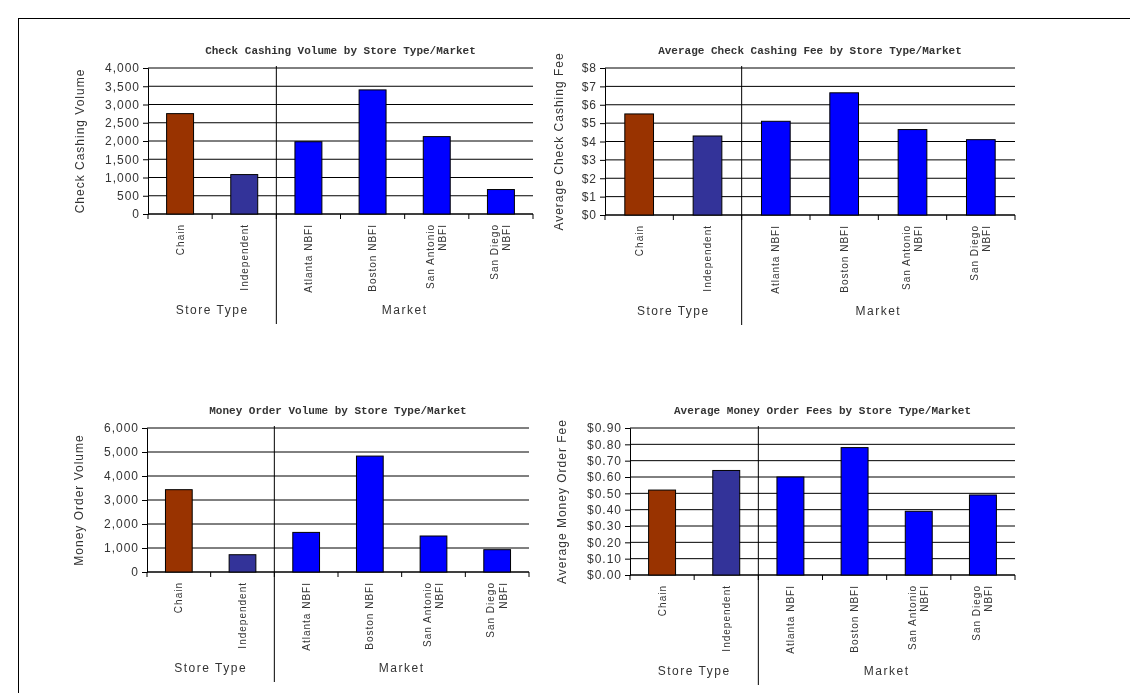 The image size is (1130, 693). What do you see at coordinates (604, 559) in the screenshot?
I see `y-tick-label: $0.10` at bounding box center [604, 559].